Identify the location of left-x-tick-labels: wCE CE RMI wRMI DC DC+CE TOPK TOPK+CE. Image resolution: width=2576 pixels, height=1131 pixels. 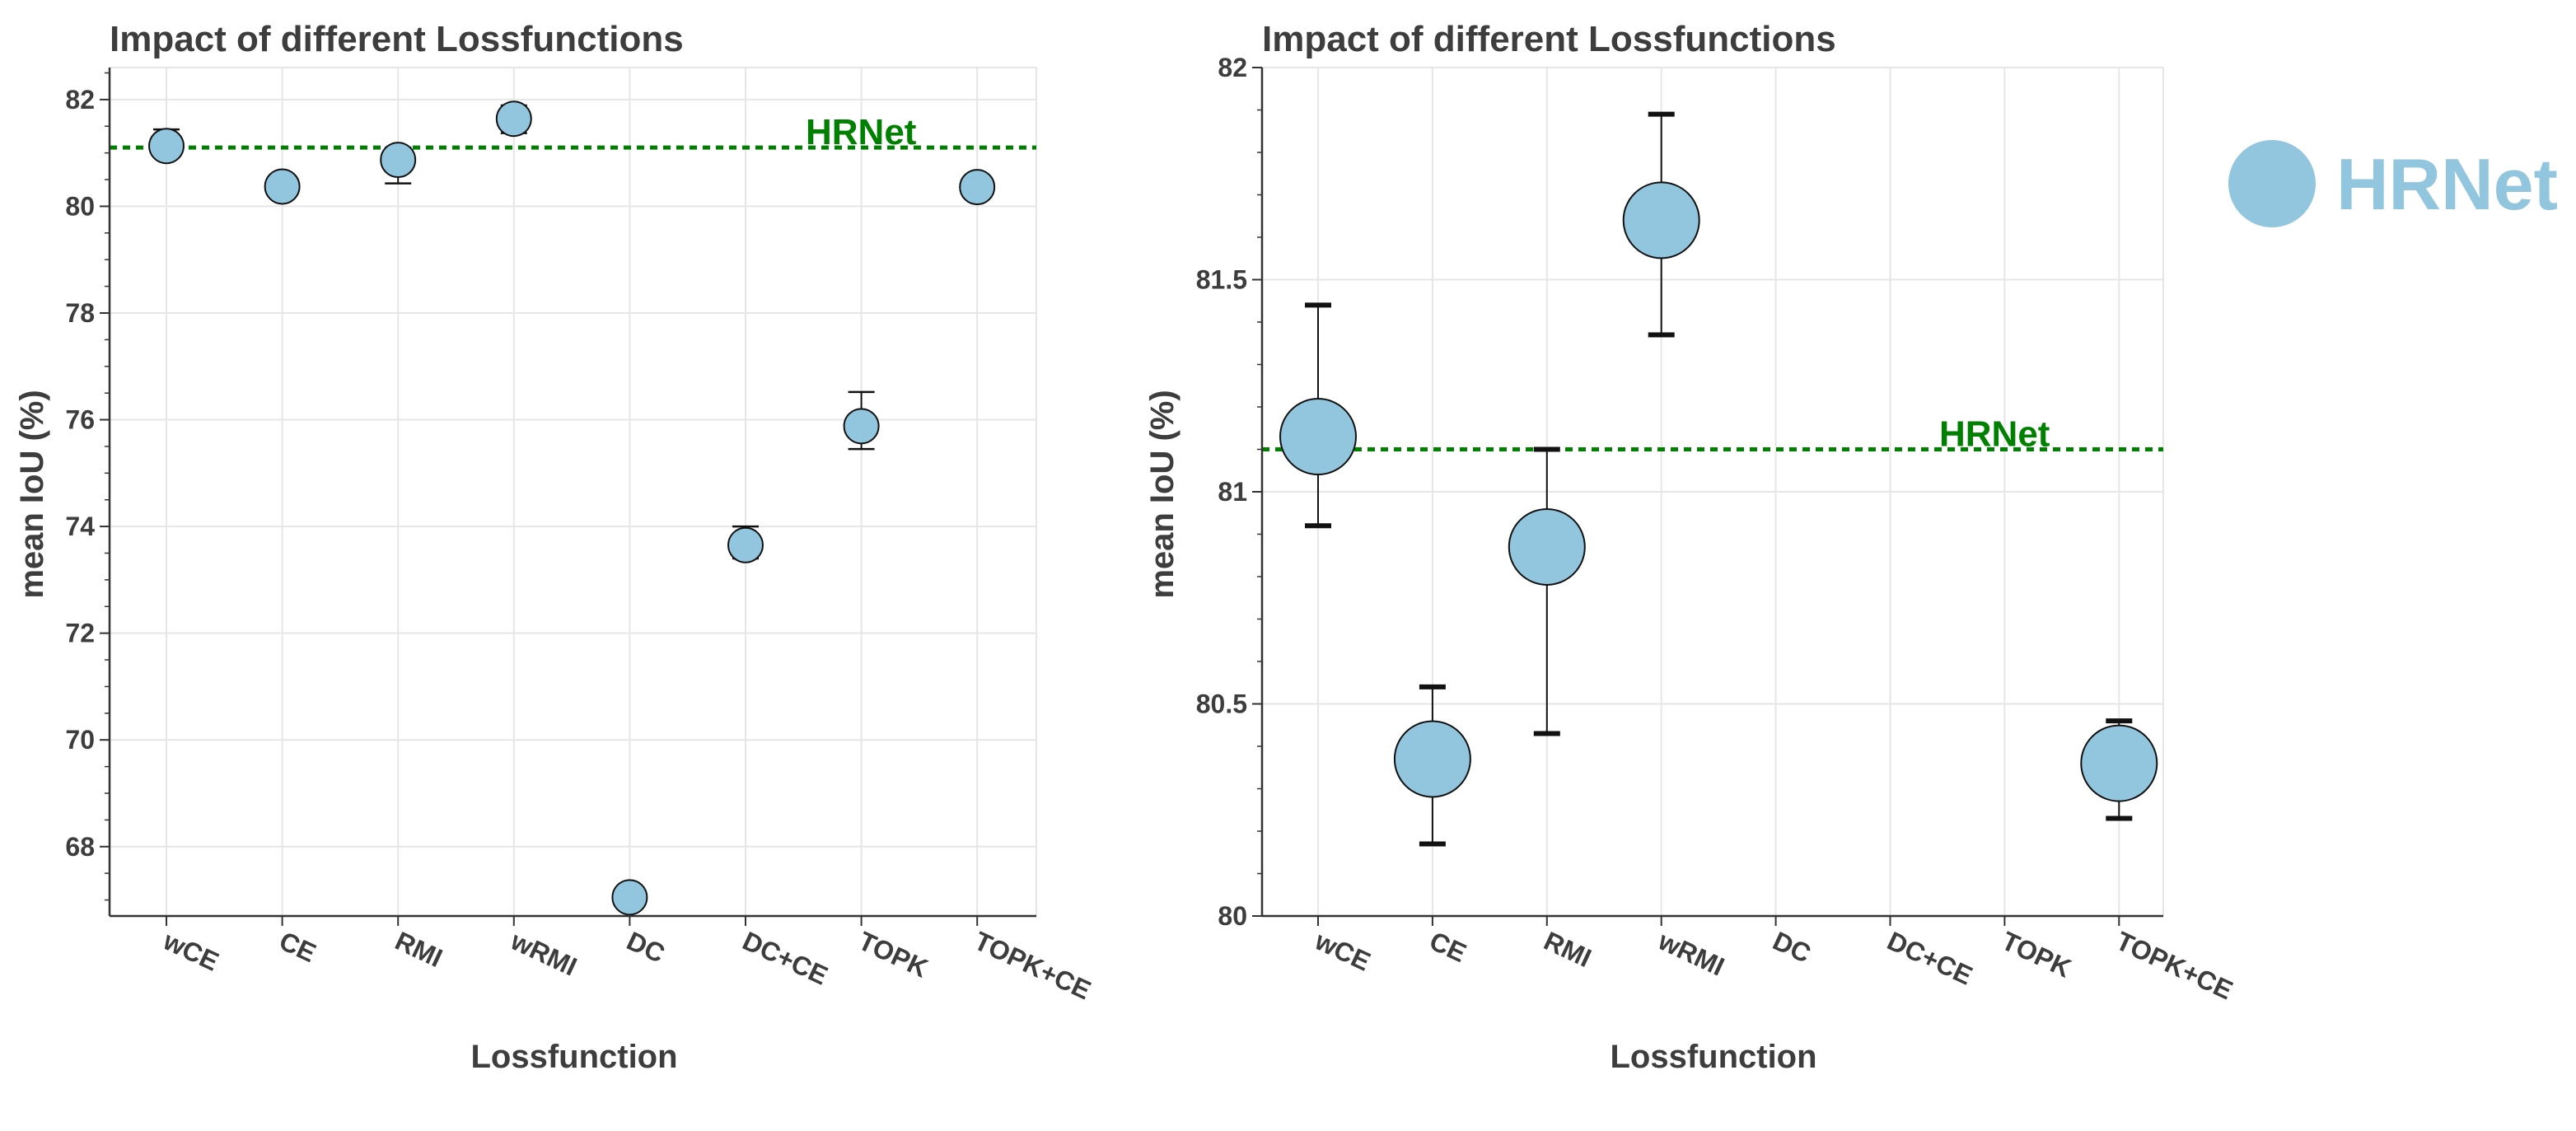
(627, 965).